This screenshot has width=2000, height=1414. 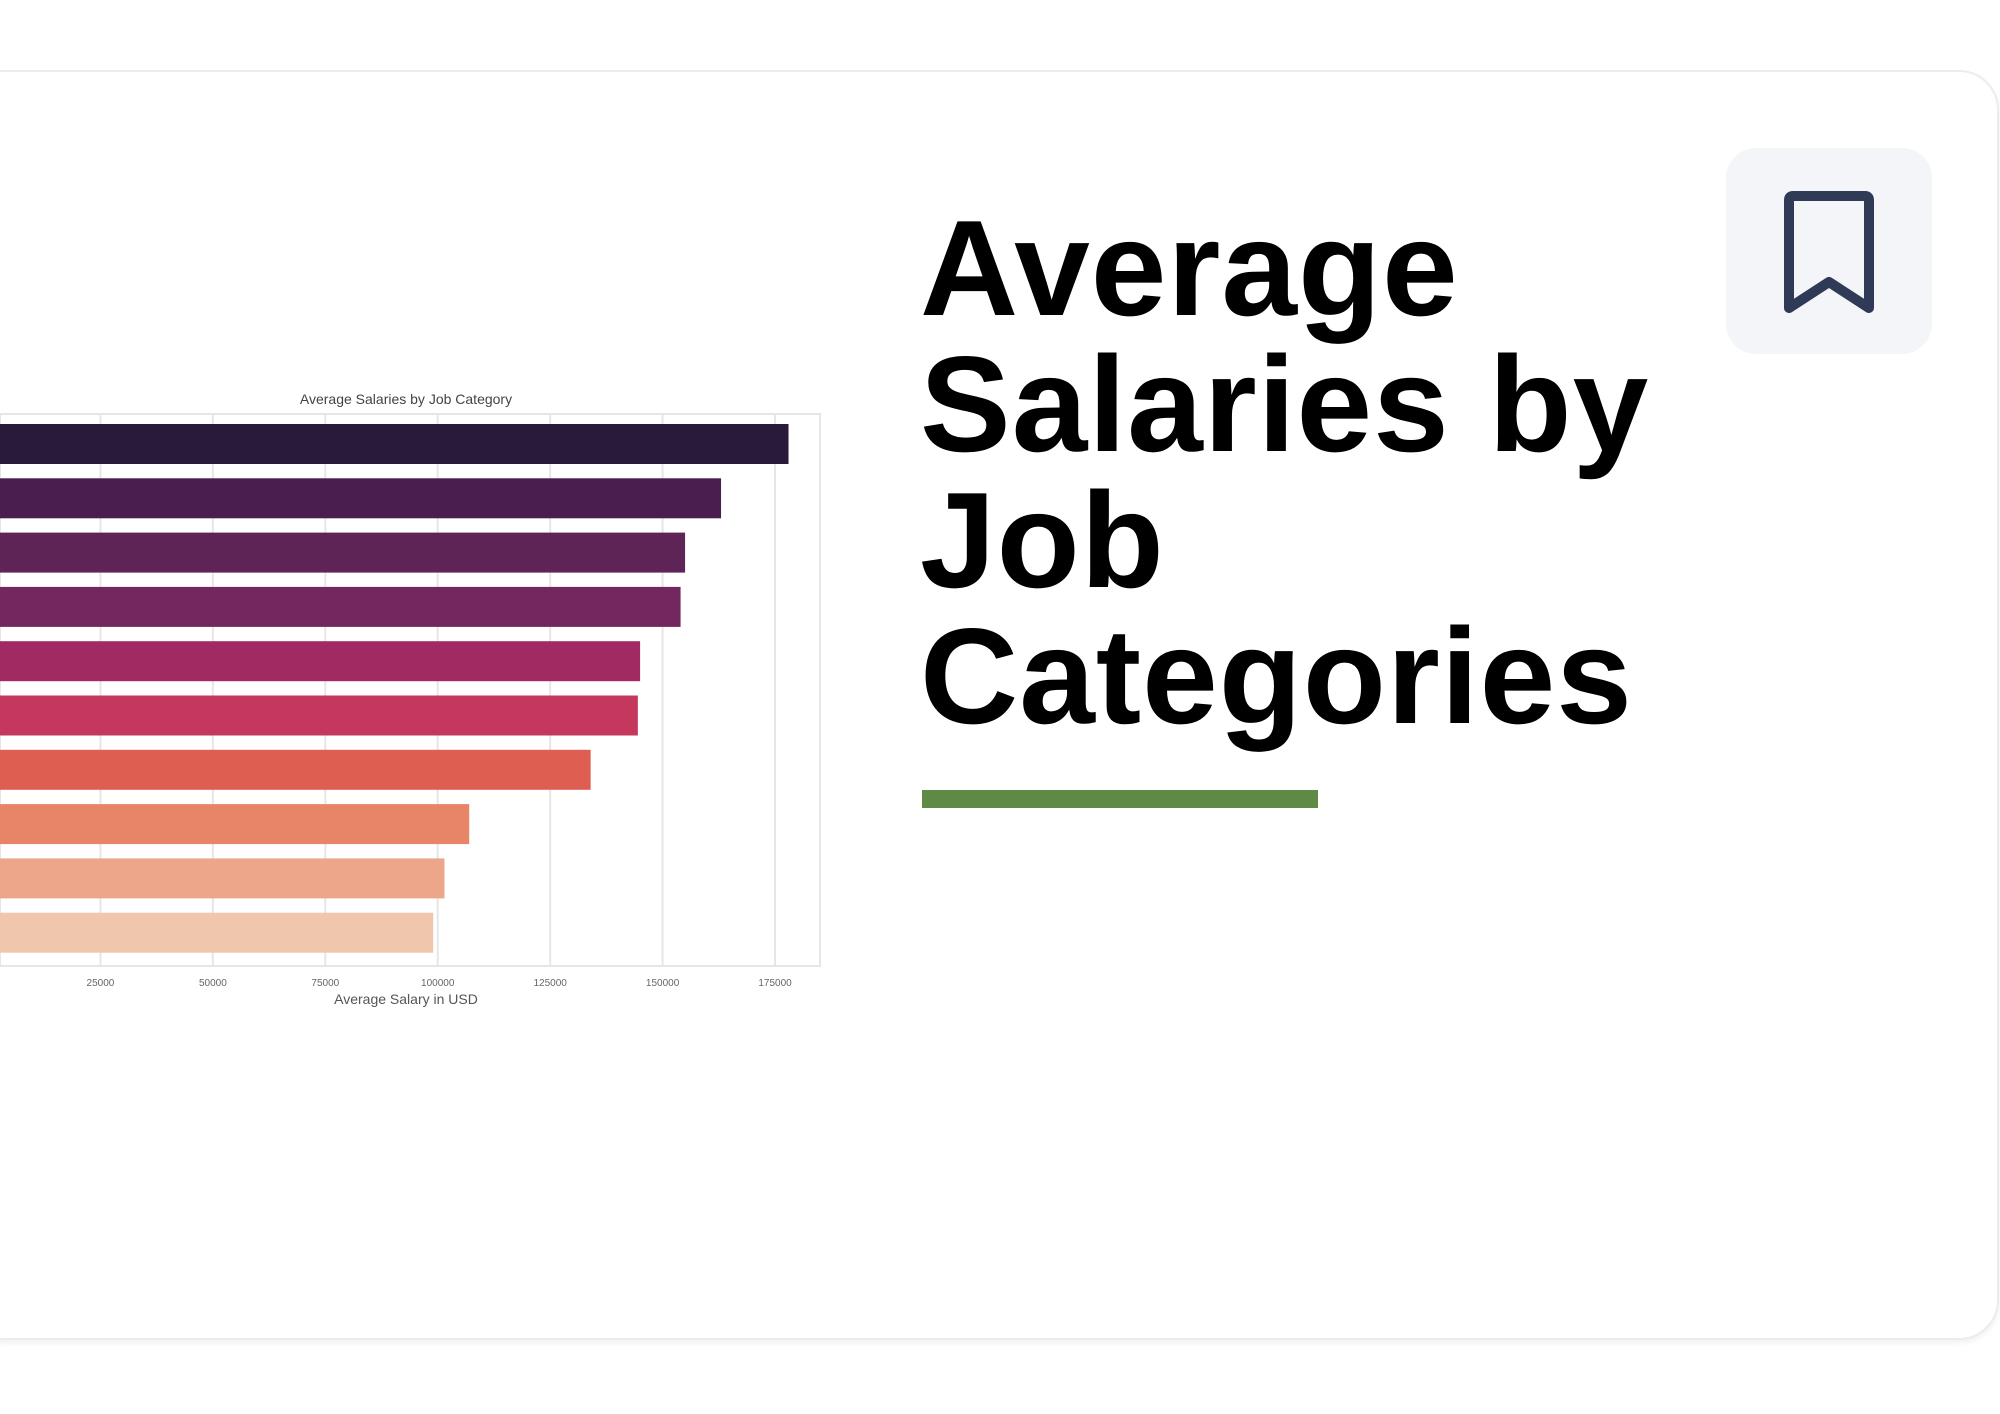 What do you see at coordinates (1285, 404) in the screenshot?
I see `headline-line-2: Salaries by` at bounding box center [1285, 404].